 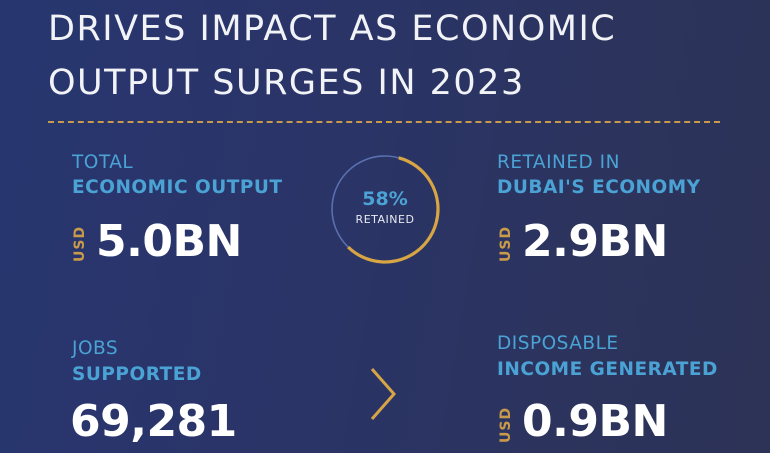 What do you see at coordinates (599, 187) in the screenshot?
I see `retained-label-bold: DUBAI'S ECONOMY` at bounding box center [599, 187].